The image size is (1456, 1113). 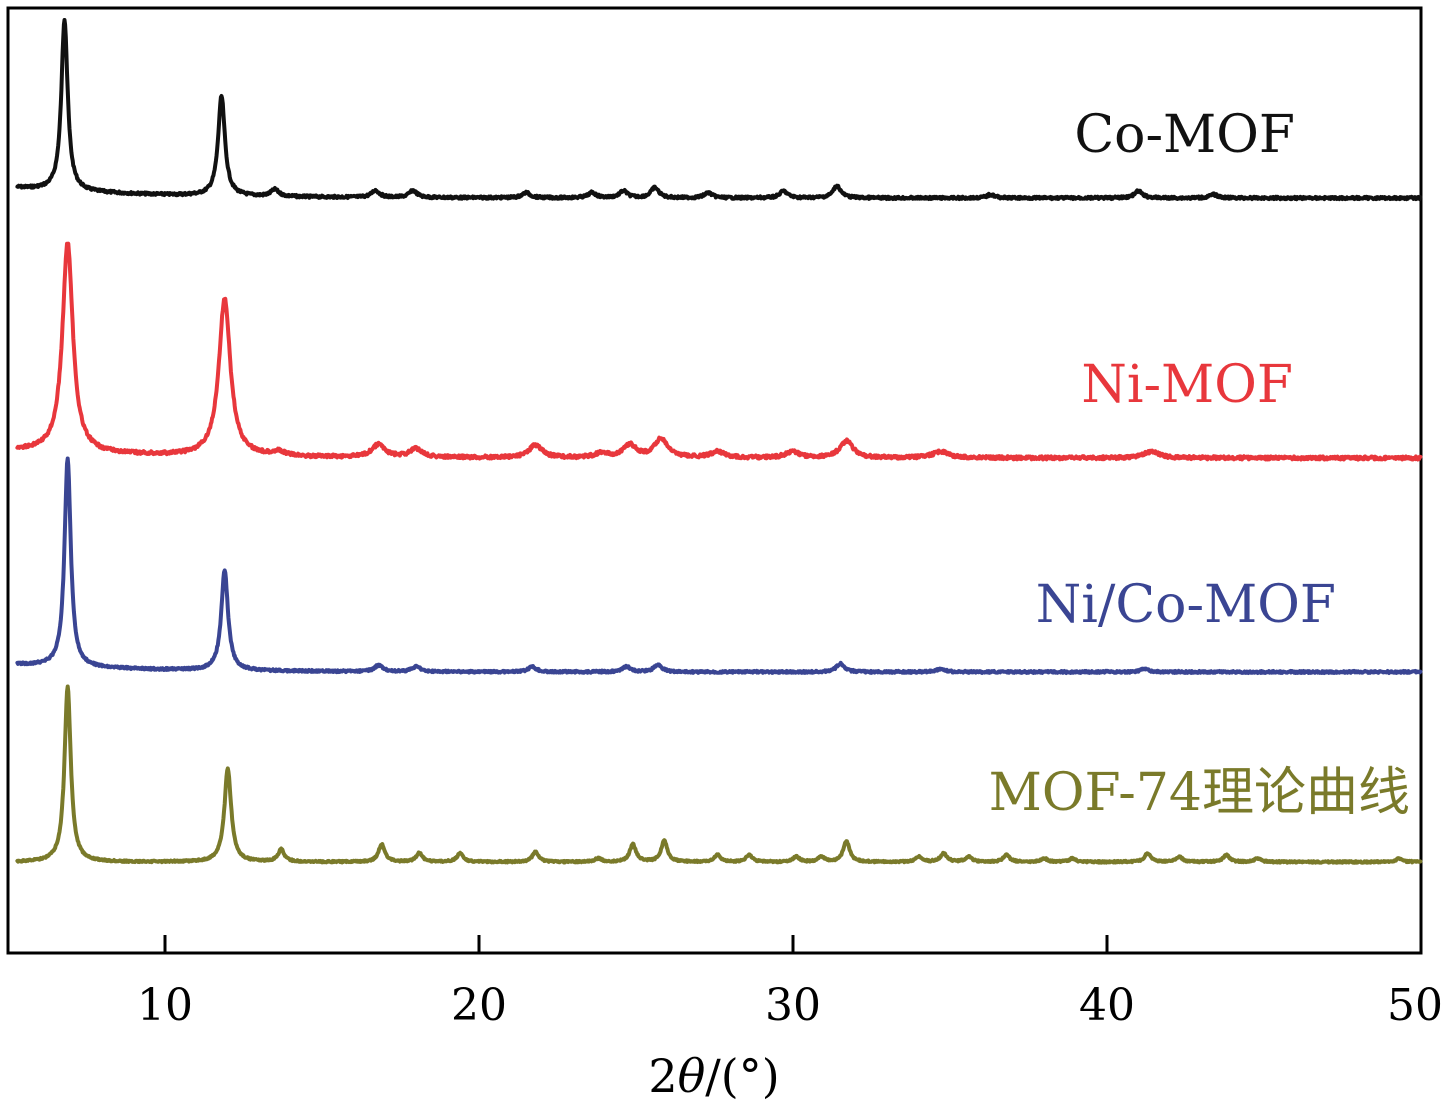 What do you see at coordinates (1415, 1005) in the screenshot?
I see `x-tick-label: 50` at bounding box center [1415, 1005].